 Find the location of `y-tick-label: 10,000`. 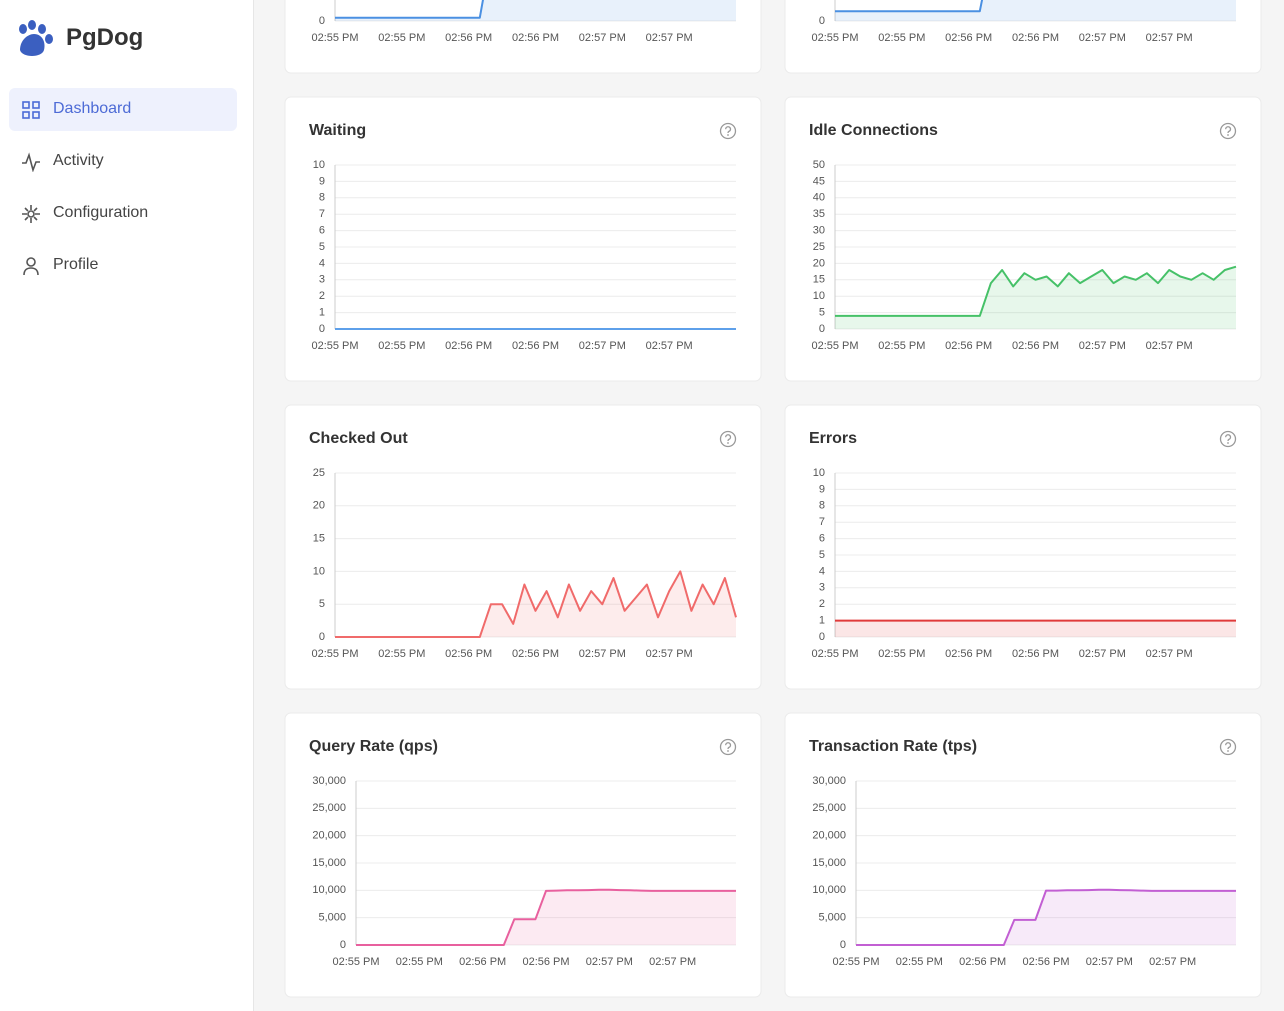

y-tick-label: 10,000 is located at coordinates (829, 890).